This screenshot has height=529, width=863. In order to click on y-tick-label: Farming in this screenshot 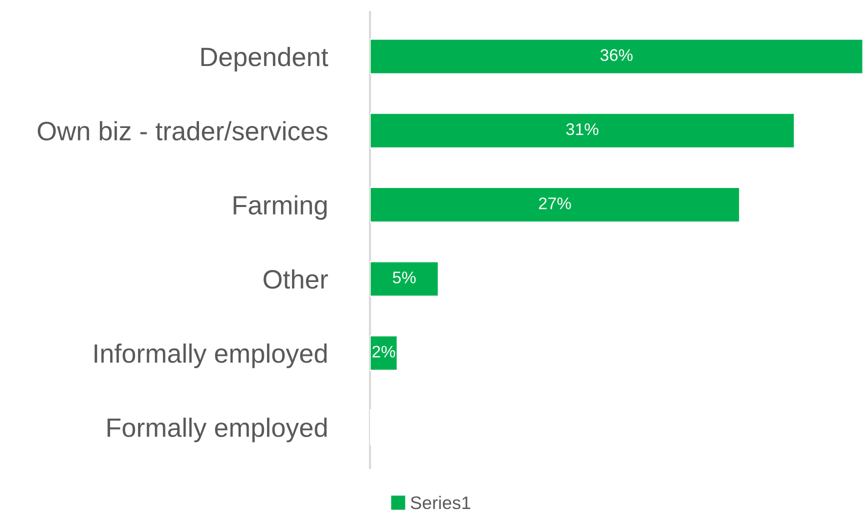, I will do `click(280, 207)`.